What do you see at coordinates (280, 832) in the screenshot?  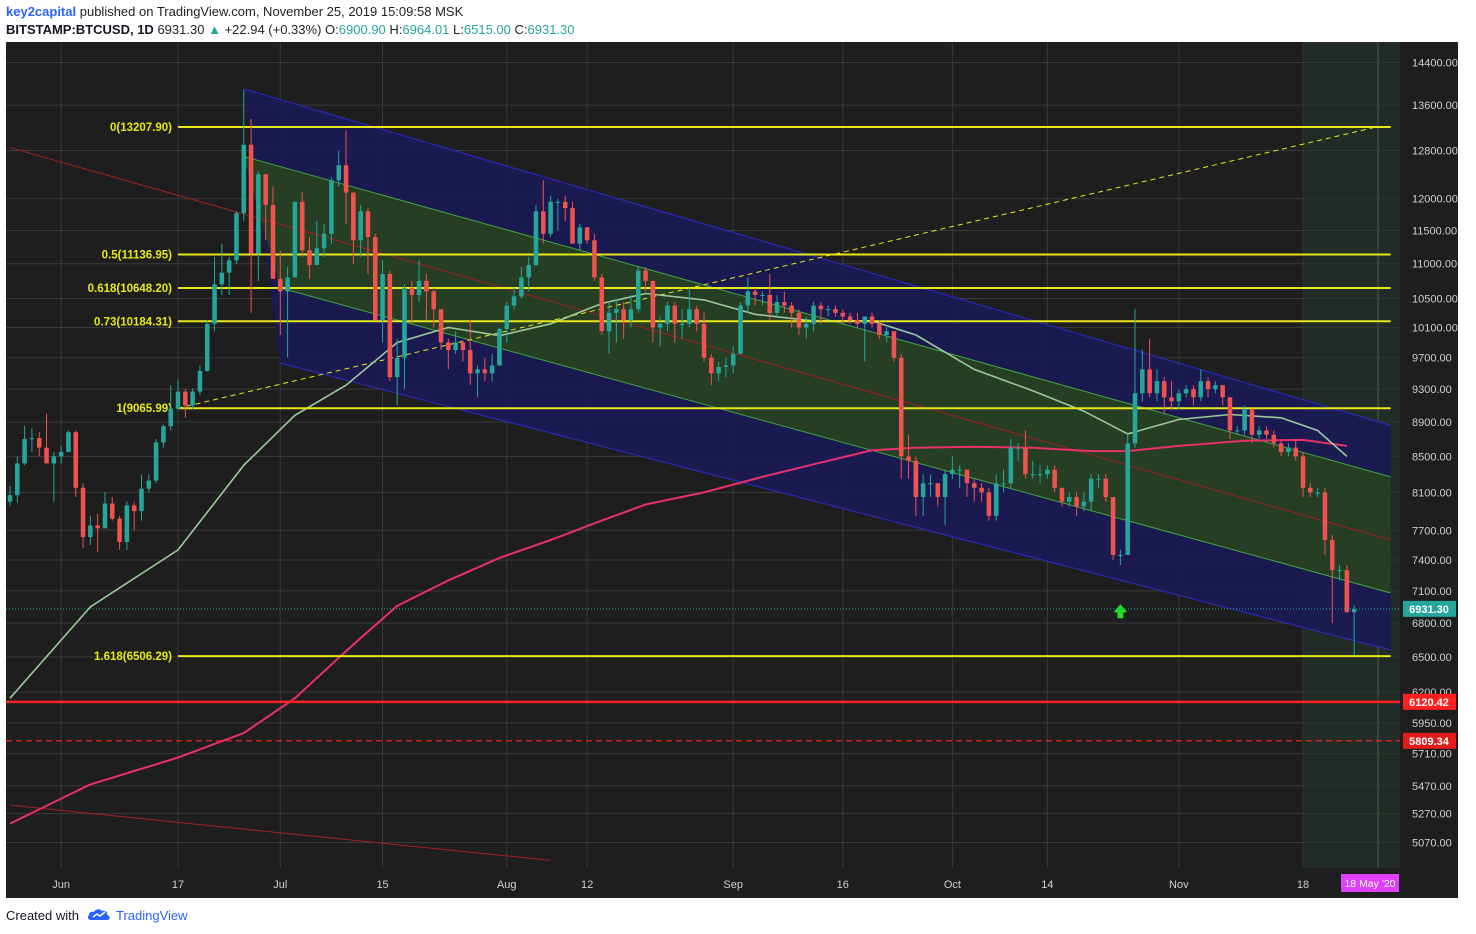 I see `long-trend-line` at bounding box center [280, 832].